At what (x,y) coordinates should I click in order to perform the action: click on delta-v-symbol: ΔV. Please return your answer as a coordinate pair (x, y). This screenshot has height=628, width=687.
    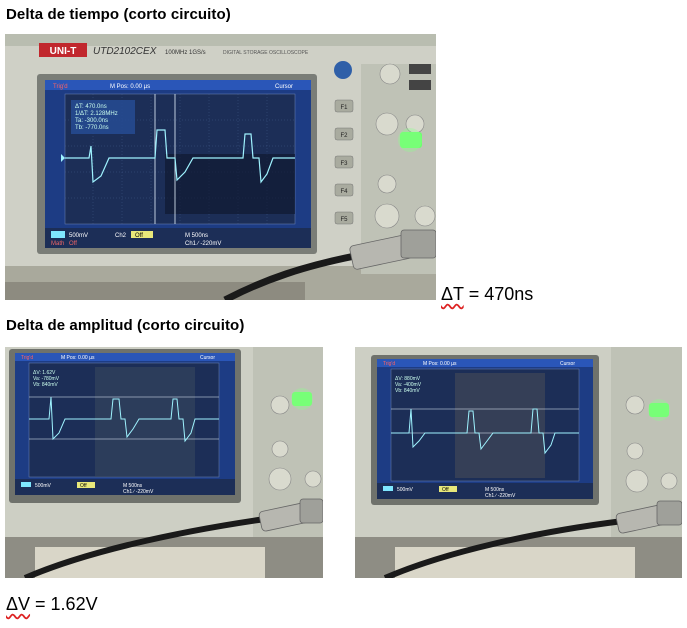
    Looking at the image, I should click on (18, 604).